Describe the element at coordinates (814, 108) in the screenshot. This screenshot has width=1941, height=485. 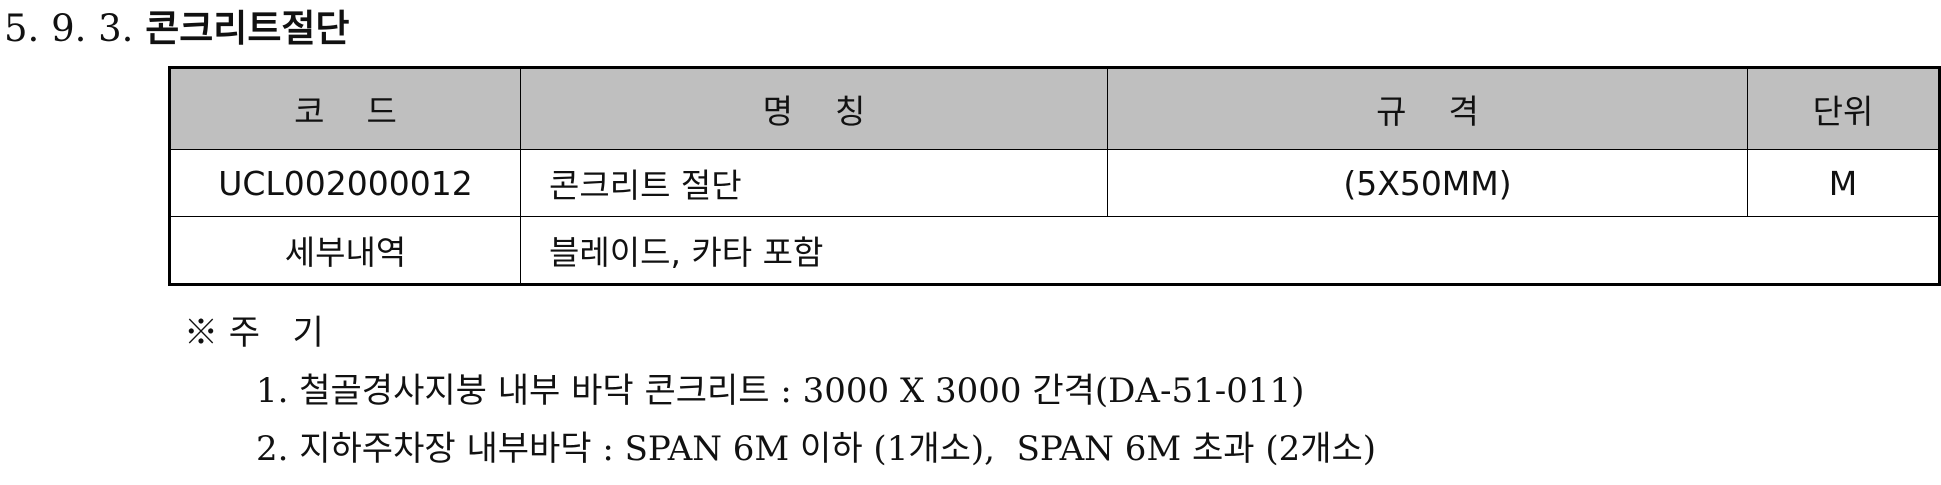
I see `header-name: 명 칭` at that location.